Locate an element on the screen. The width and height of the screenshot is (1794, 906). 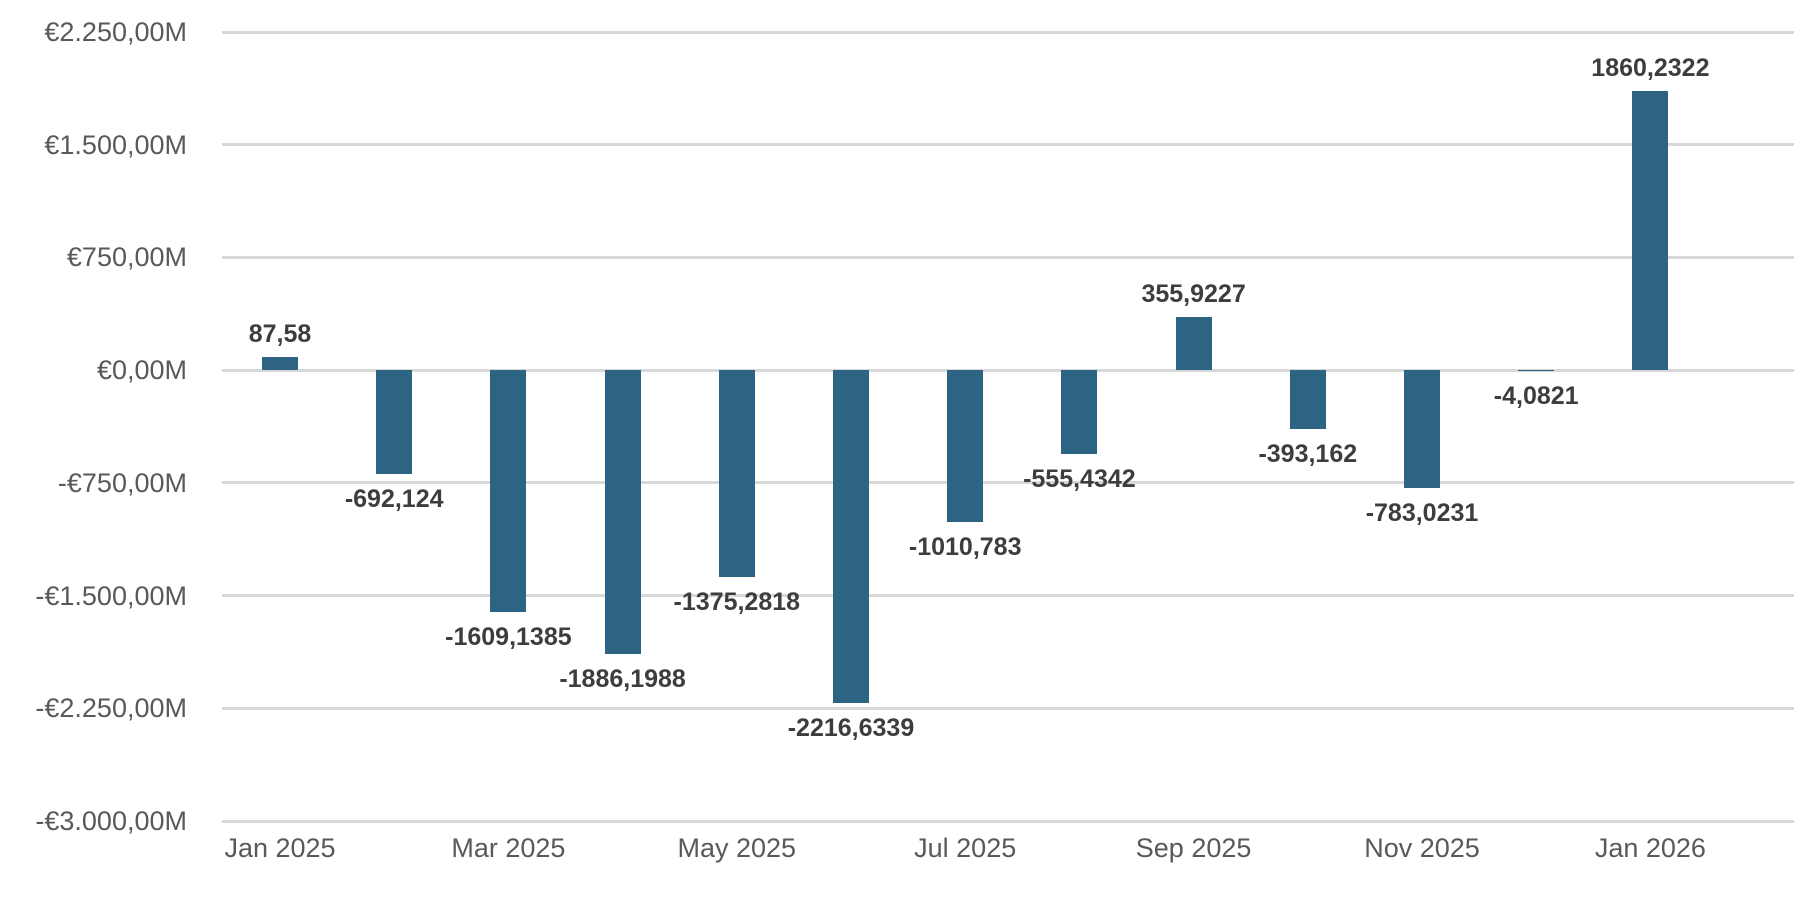
x-tick-label: Mar 2025 is located at coordinates (508, 848).